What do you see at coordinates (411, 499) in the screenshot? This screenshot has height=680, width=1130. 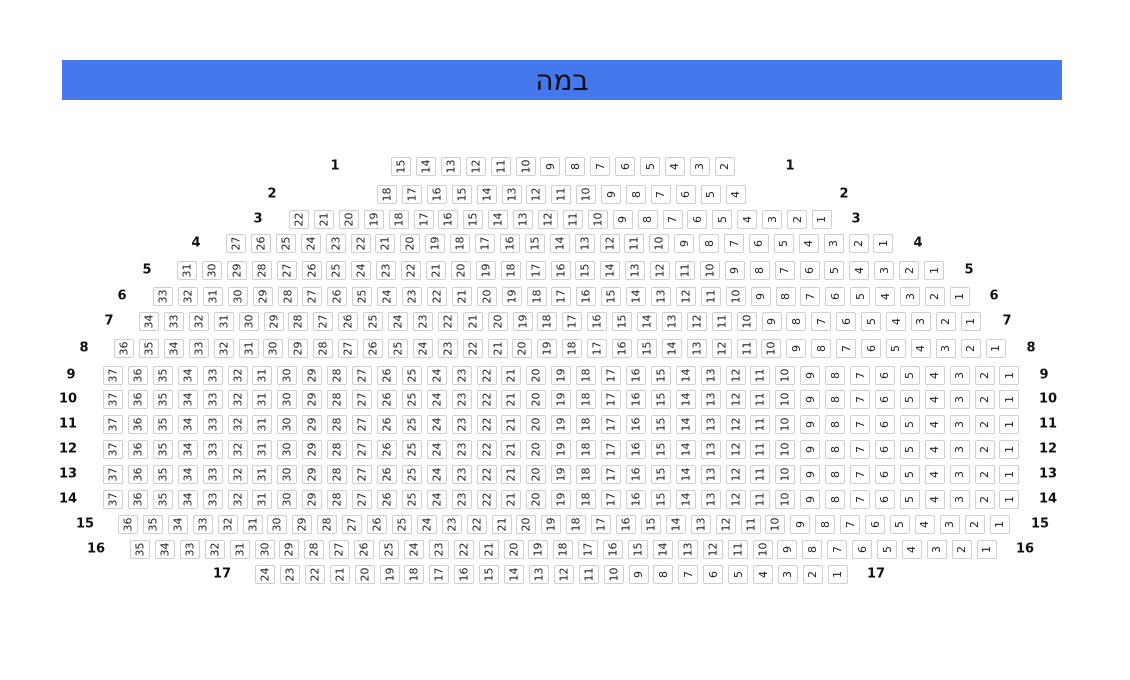 I see `seat: 25` at bounding box center [411, 499].